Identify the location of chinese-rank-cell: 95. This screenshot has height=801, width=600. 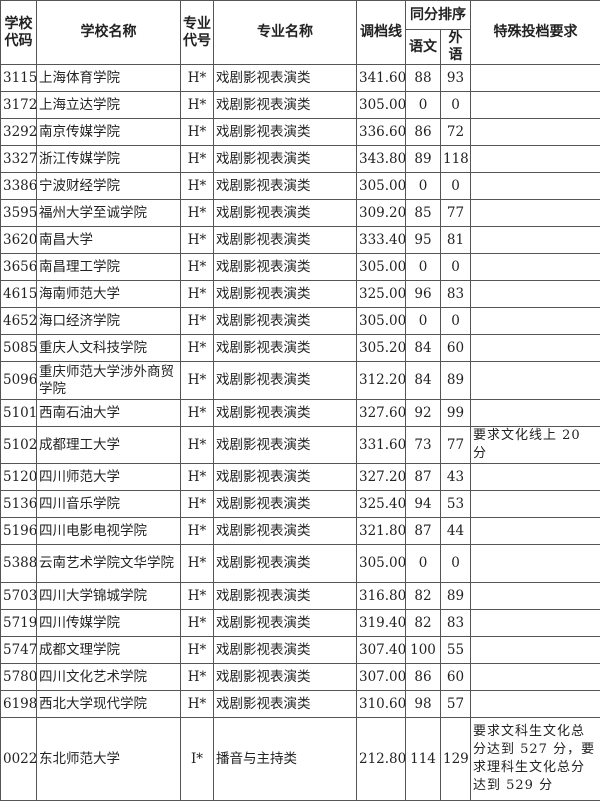
(423, 240).